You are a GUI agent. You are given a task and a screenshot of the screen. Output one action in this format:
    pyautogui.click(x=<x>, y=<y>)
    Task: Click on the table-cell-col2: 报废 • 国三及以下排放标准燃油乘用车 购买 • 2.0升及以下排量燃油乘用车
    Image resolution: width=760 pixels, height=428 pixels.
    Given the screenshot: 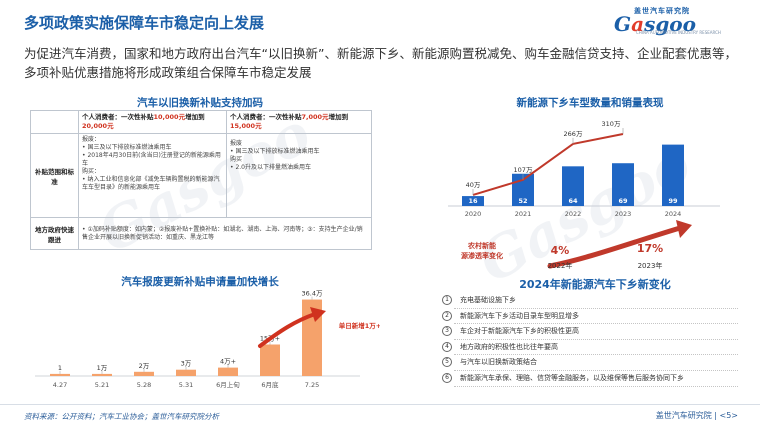 What is the action you would take?
    pyautogui.click(x=299, y=175)
    